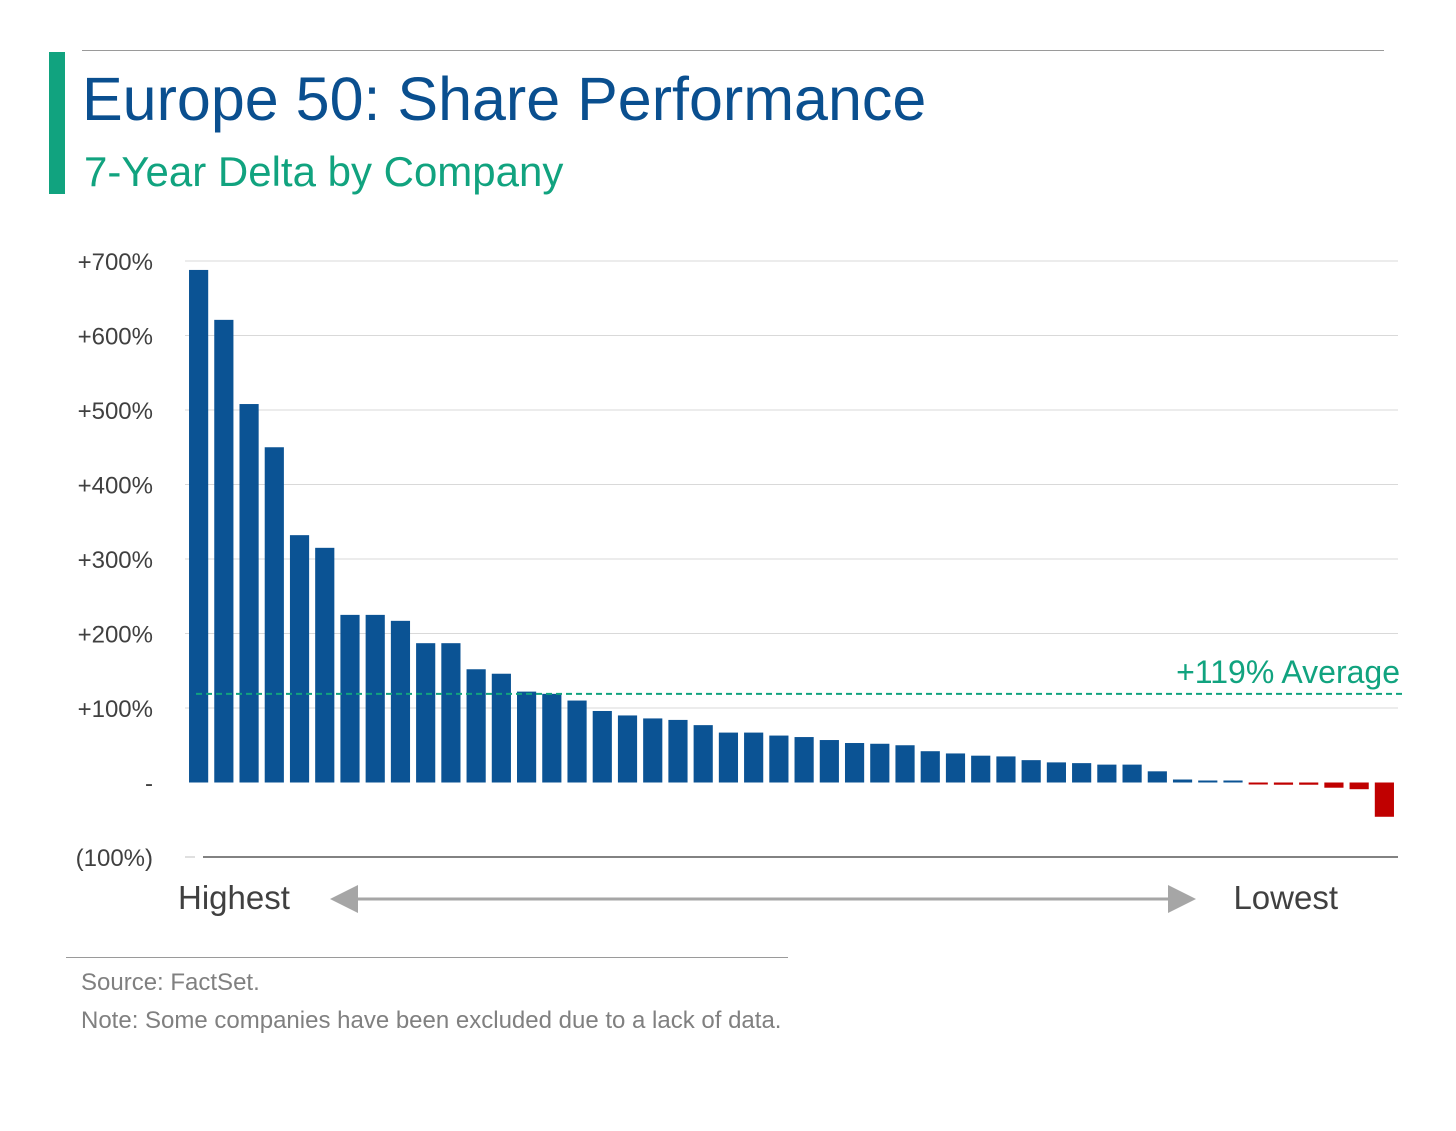 This screenshot has height=1131, width=1456. Describe the element at coordinates (115, 486) in the screenshot. I see `y-tick-label: +400%` at that location.